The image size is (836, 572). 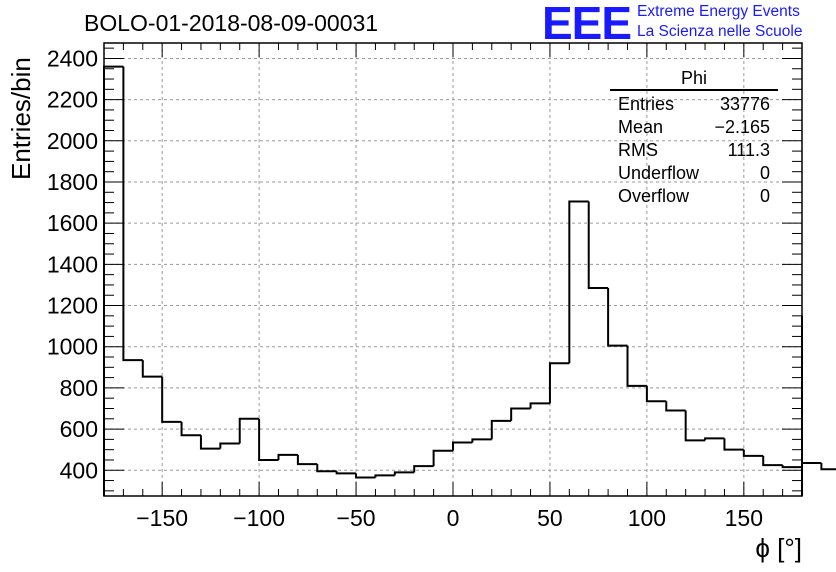 What do you see at coordinates (744, 518) in the screenshot?
I see `x-tick-label: 150` at bounding box center [744, 518].